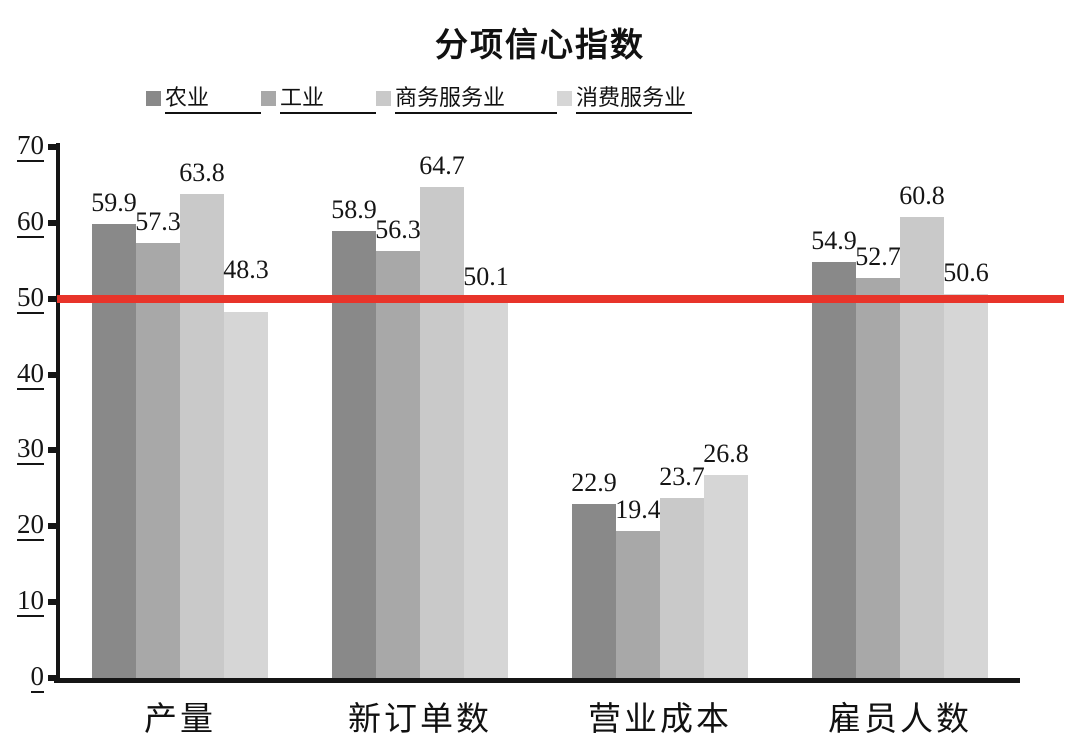  Describe the element at coordinates (594, 483) in the screenshot. I see `bar-value-label: 22.9` at that location.